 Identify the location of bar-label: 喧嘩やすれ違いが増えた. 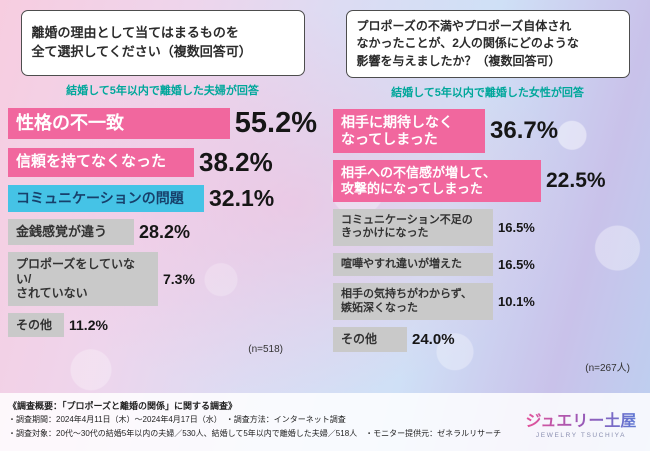
(413, 264).